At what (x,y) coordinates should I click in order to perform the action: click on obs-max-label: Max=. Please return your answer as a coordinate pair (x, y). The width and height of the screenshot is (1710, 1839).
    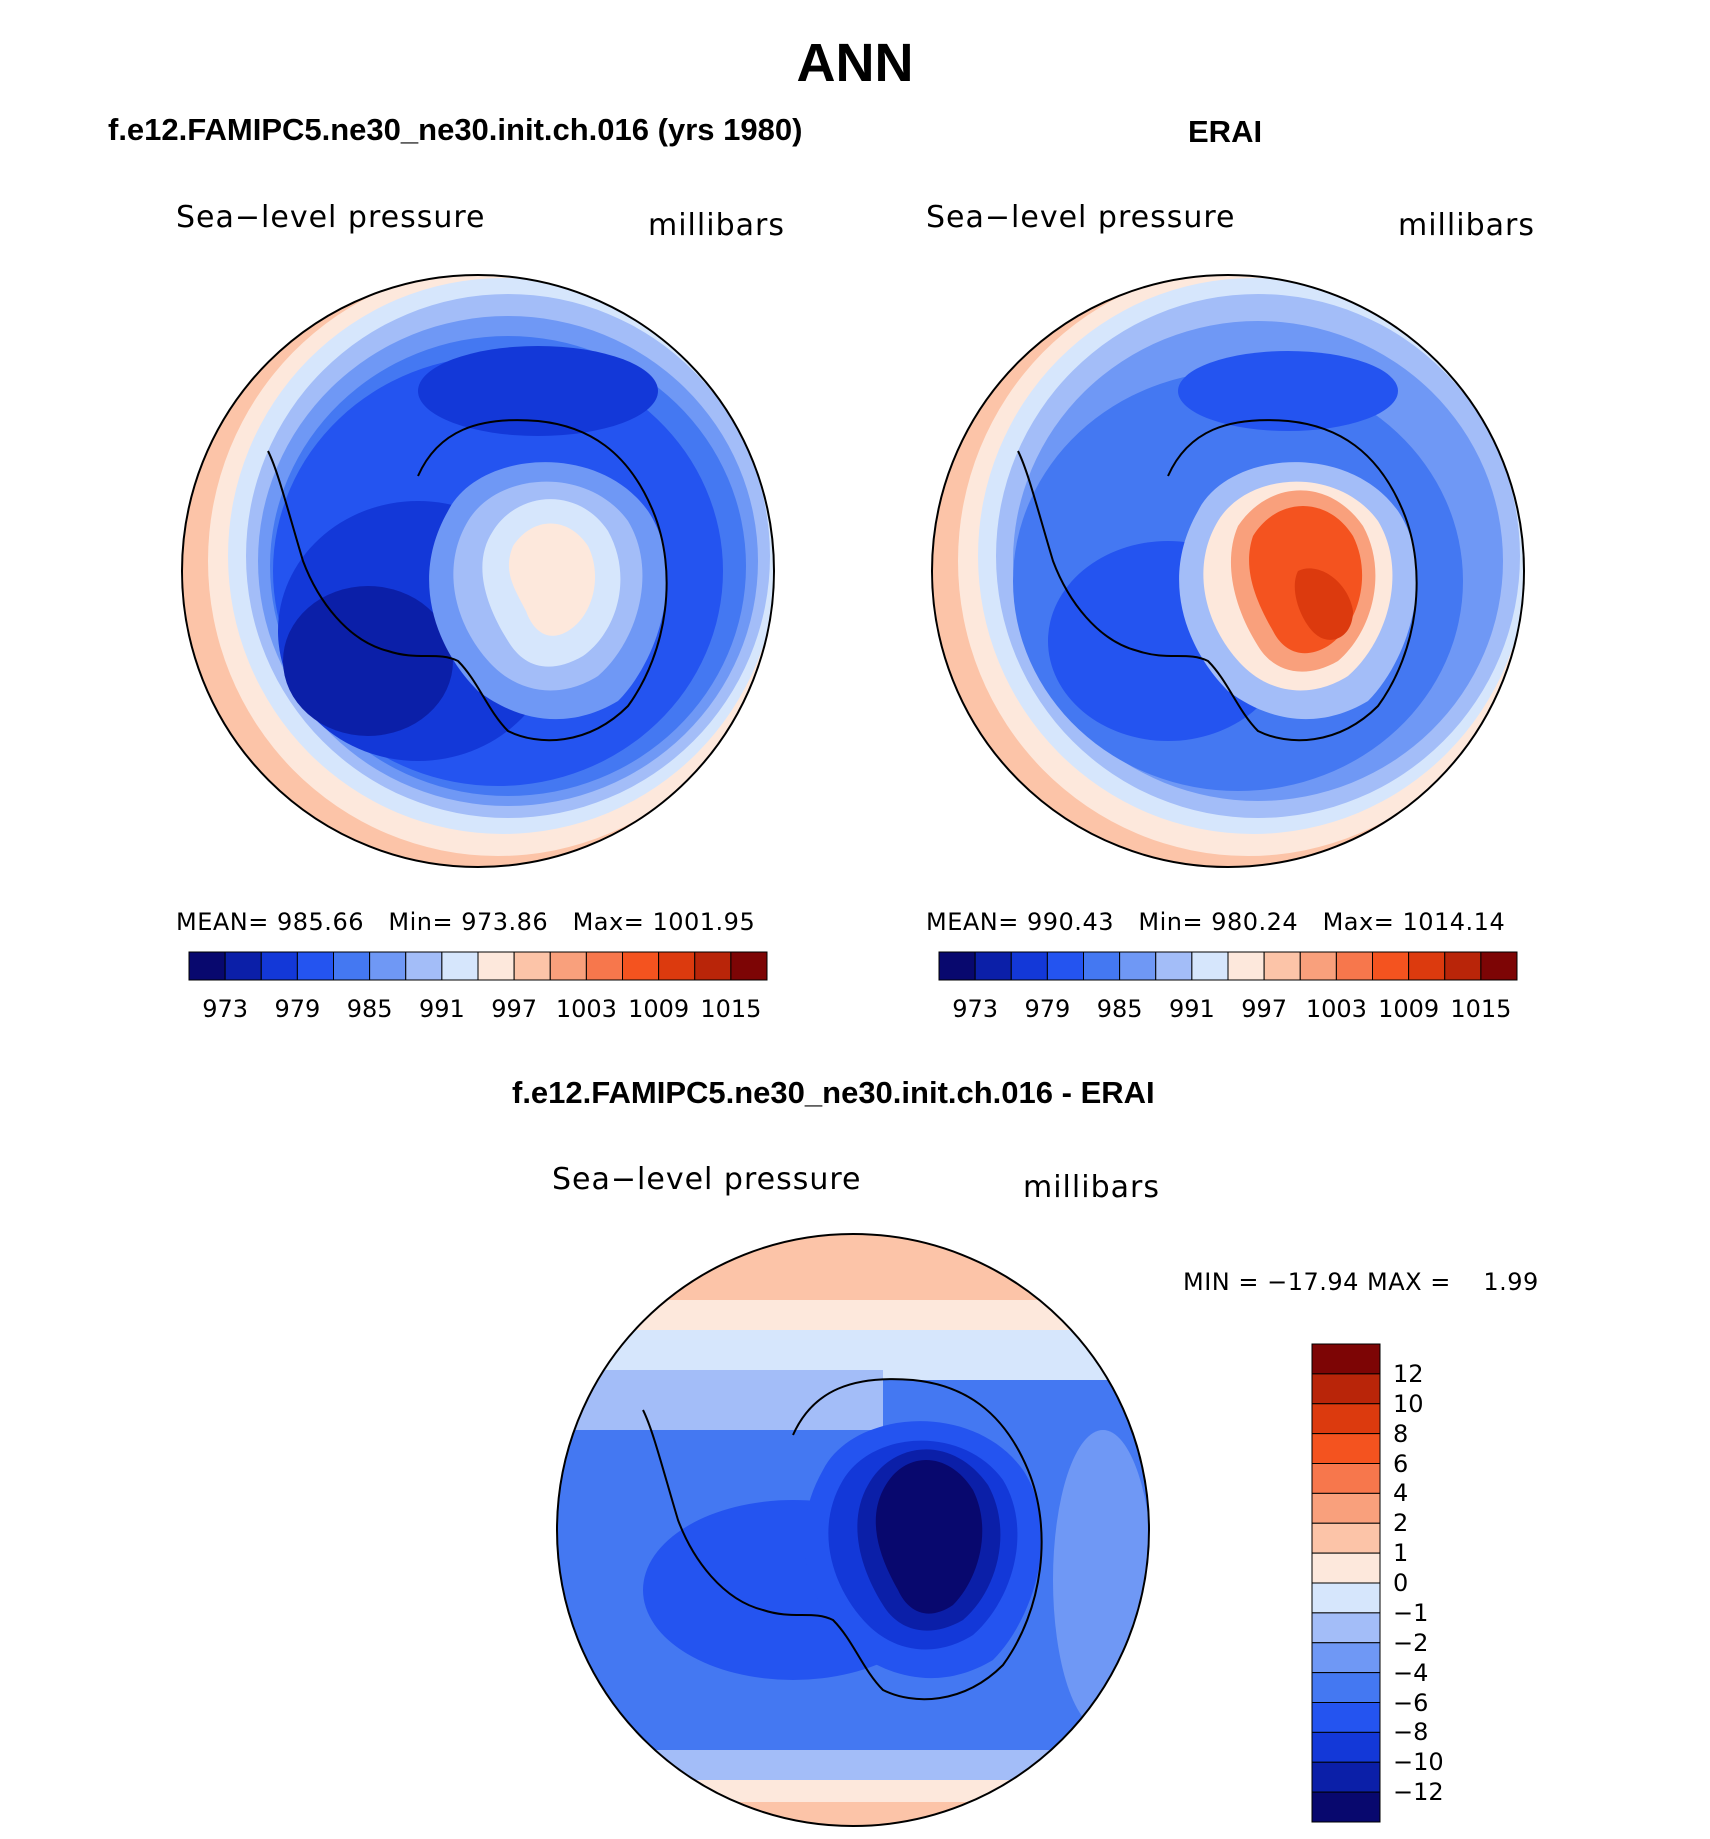
    Looking at the image, I should click on (1358, 922).